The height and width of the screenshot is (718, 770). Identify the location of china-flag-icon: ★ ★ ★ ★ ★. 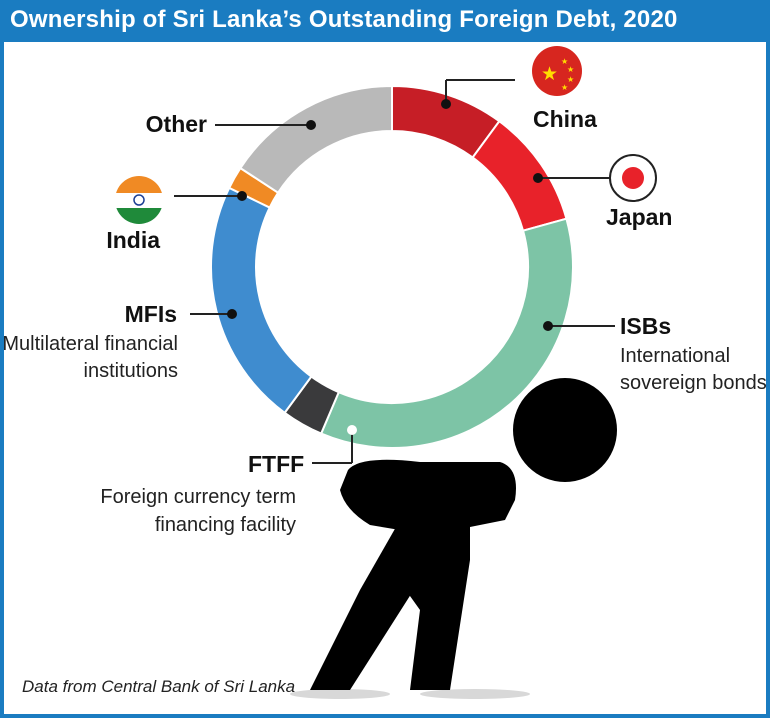
(557, 71).